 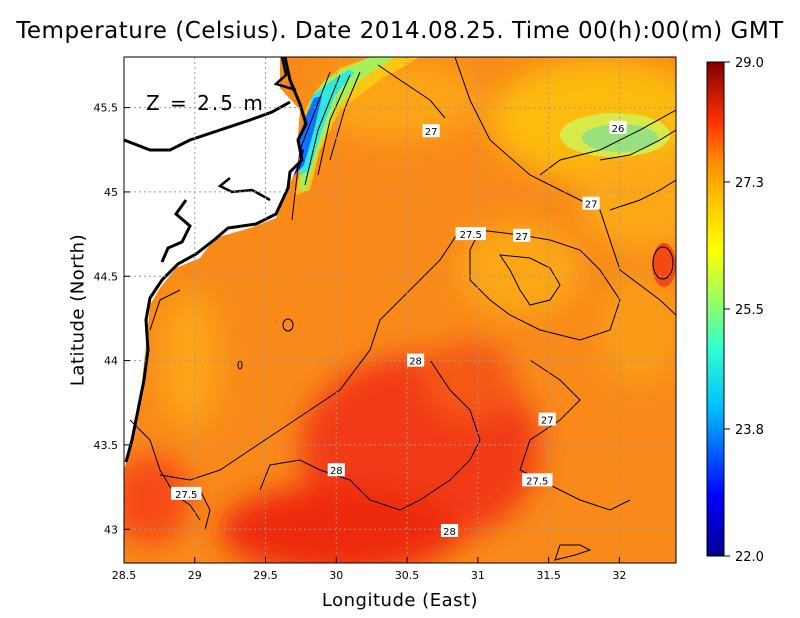 What do you see at coordinates (749, 63) in the screenshot?
I see `colorbar-tick-label: 29.0` at bounding box center [749, 63].